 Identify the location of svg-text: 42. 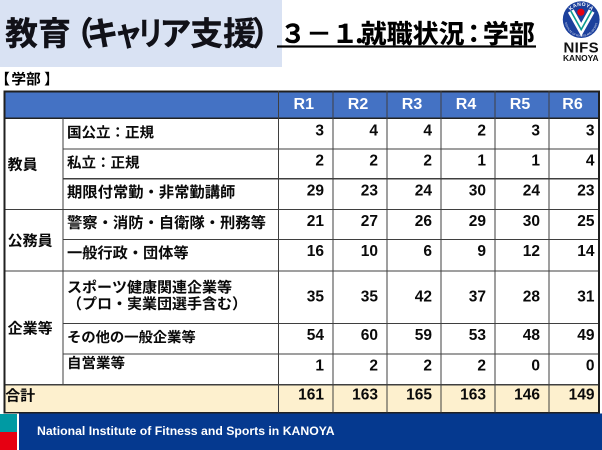
(423, 296).